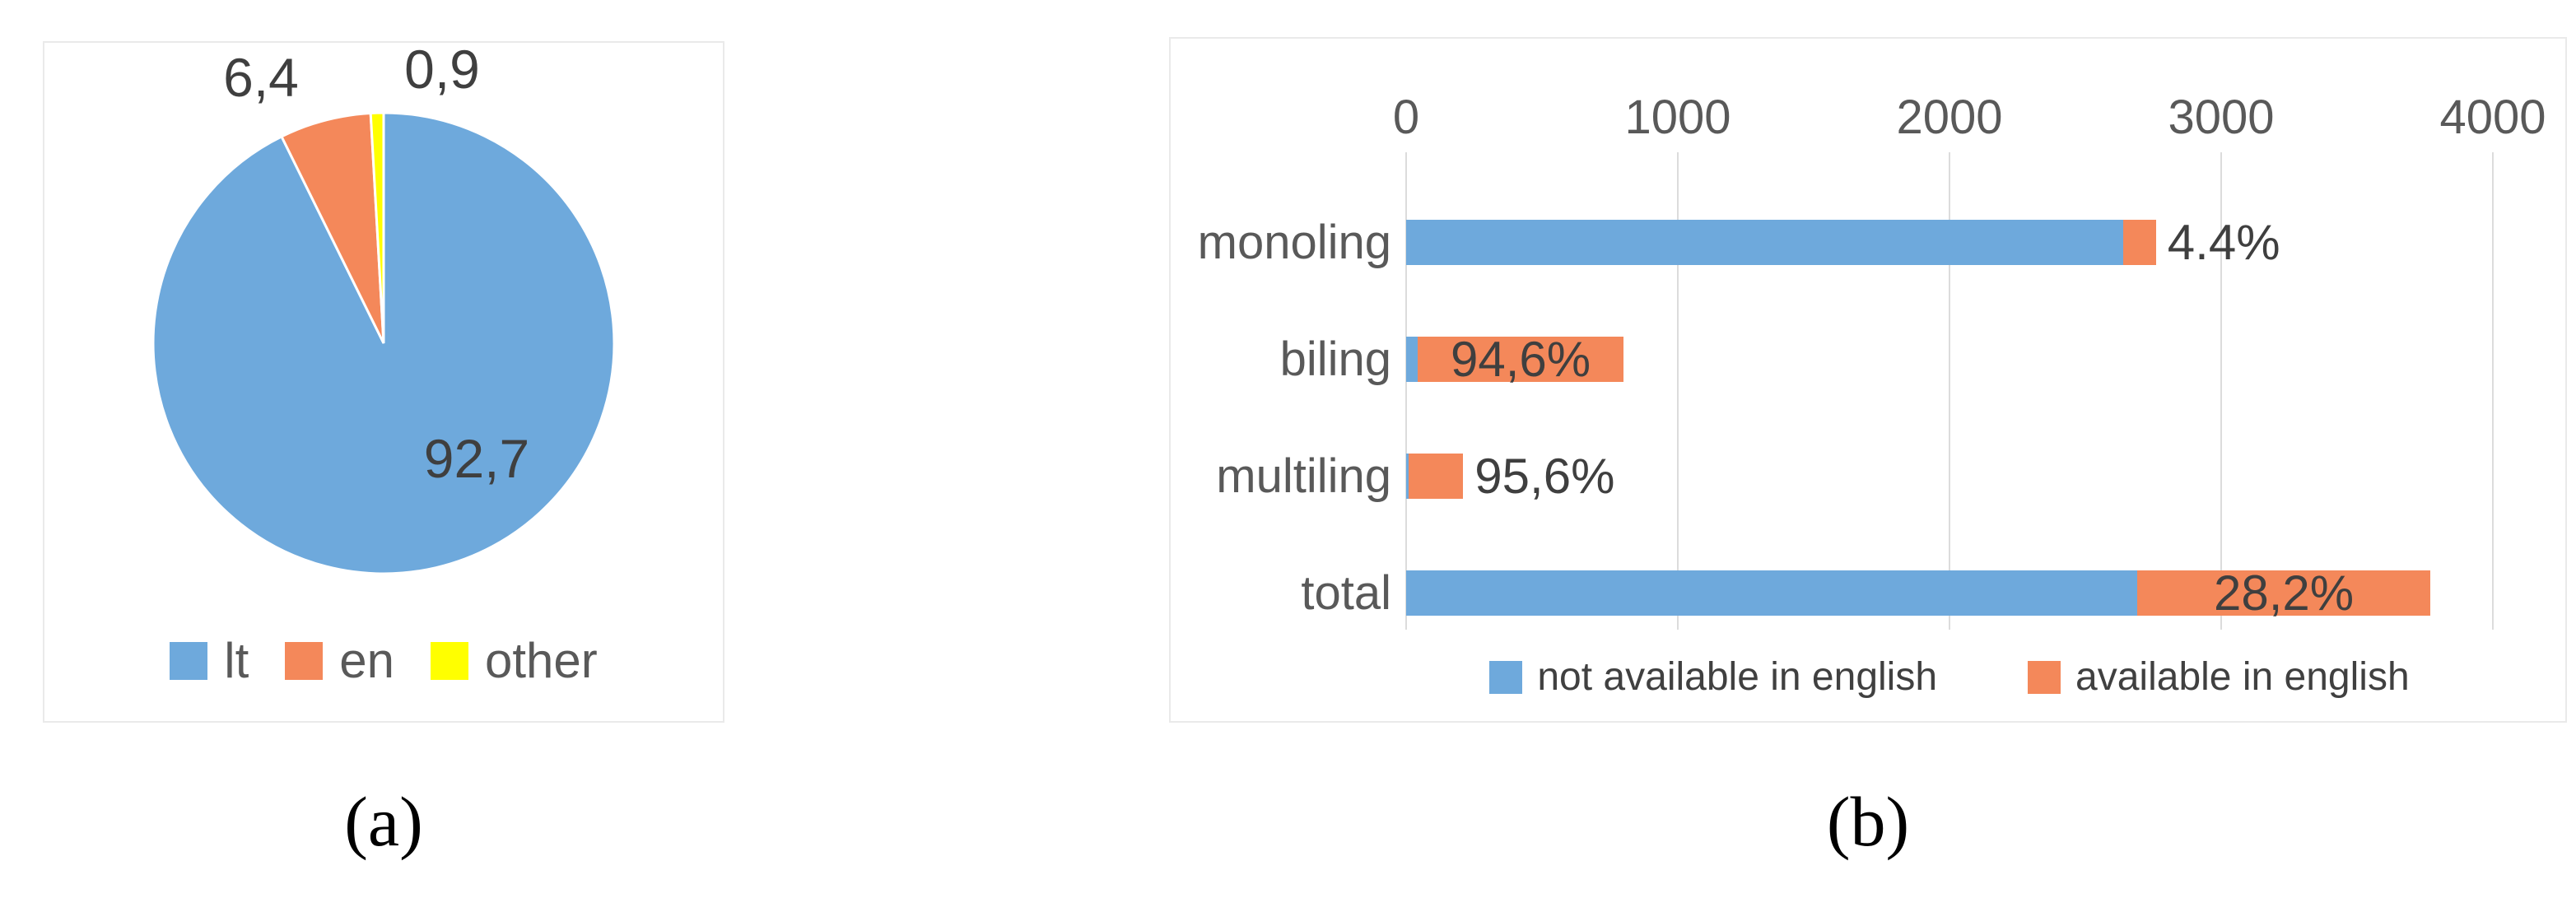 The image size is (2576, 898). I want to click on caption-a: (a), so click(383, 821).